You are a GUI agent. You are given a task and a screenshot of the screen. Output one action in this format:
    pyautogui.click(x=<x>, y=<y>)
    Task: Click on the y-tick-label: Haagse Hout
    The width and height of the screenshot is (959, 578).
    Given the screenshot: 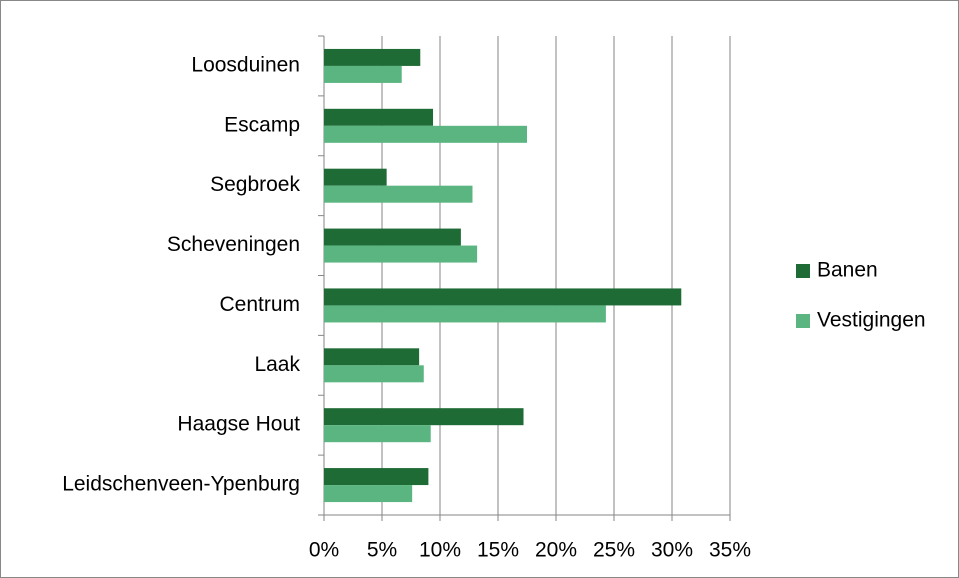 What is the action you would take?
    pyautogui.click(x=238, y=424)
    